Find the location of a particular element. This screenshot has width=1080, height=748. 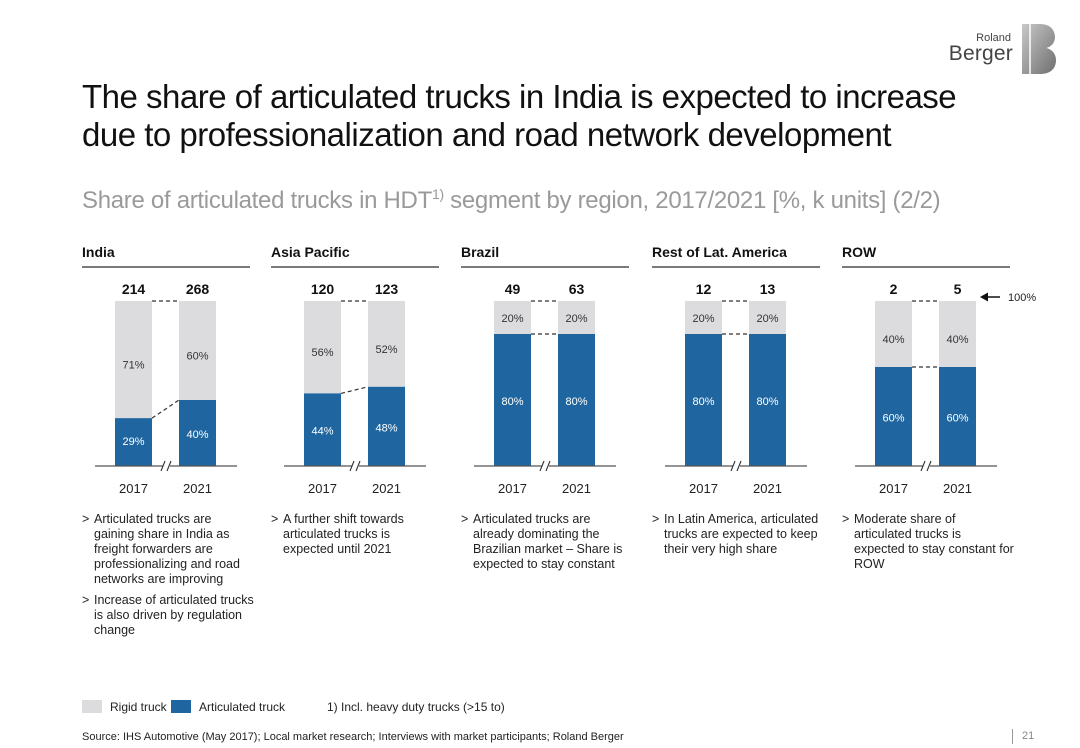

bar-articulated-india-2021 is located at coordinates (197, 433).